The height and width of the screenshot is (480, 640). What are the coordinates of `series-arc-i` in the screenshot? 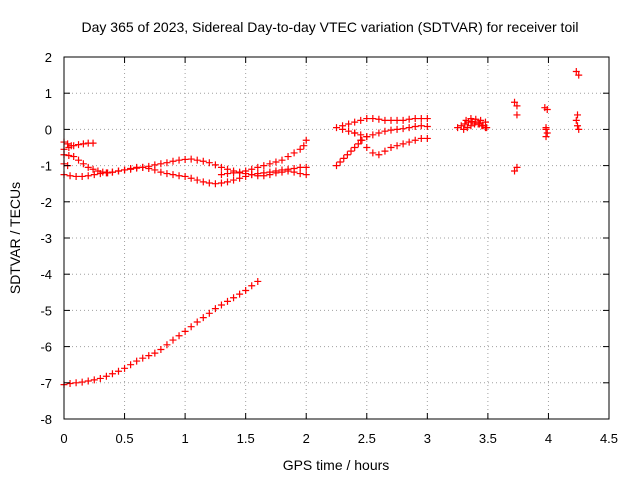 It's located at (546, 122).